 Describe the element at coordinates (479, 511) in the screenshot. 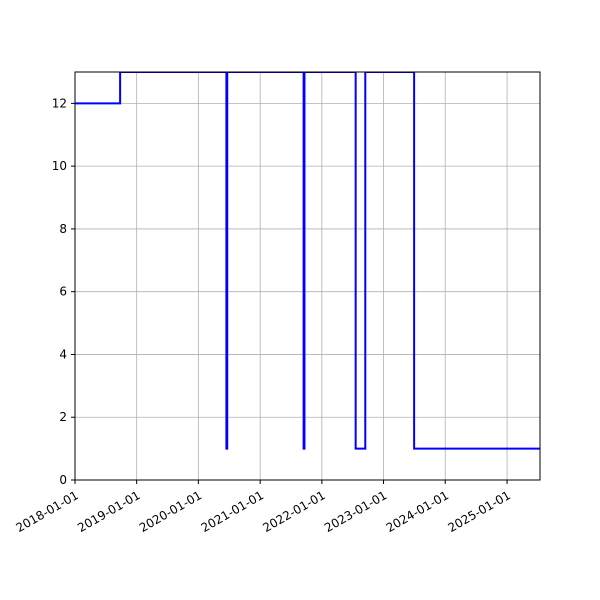

I see `x-tick-label: 2025-01-01` at that location.